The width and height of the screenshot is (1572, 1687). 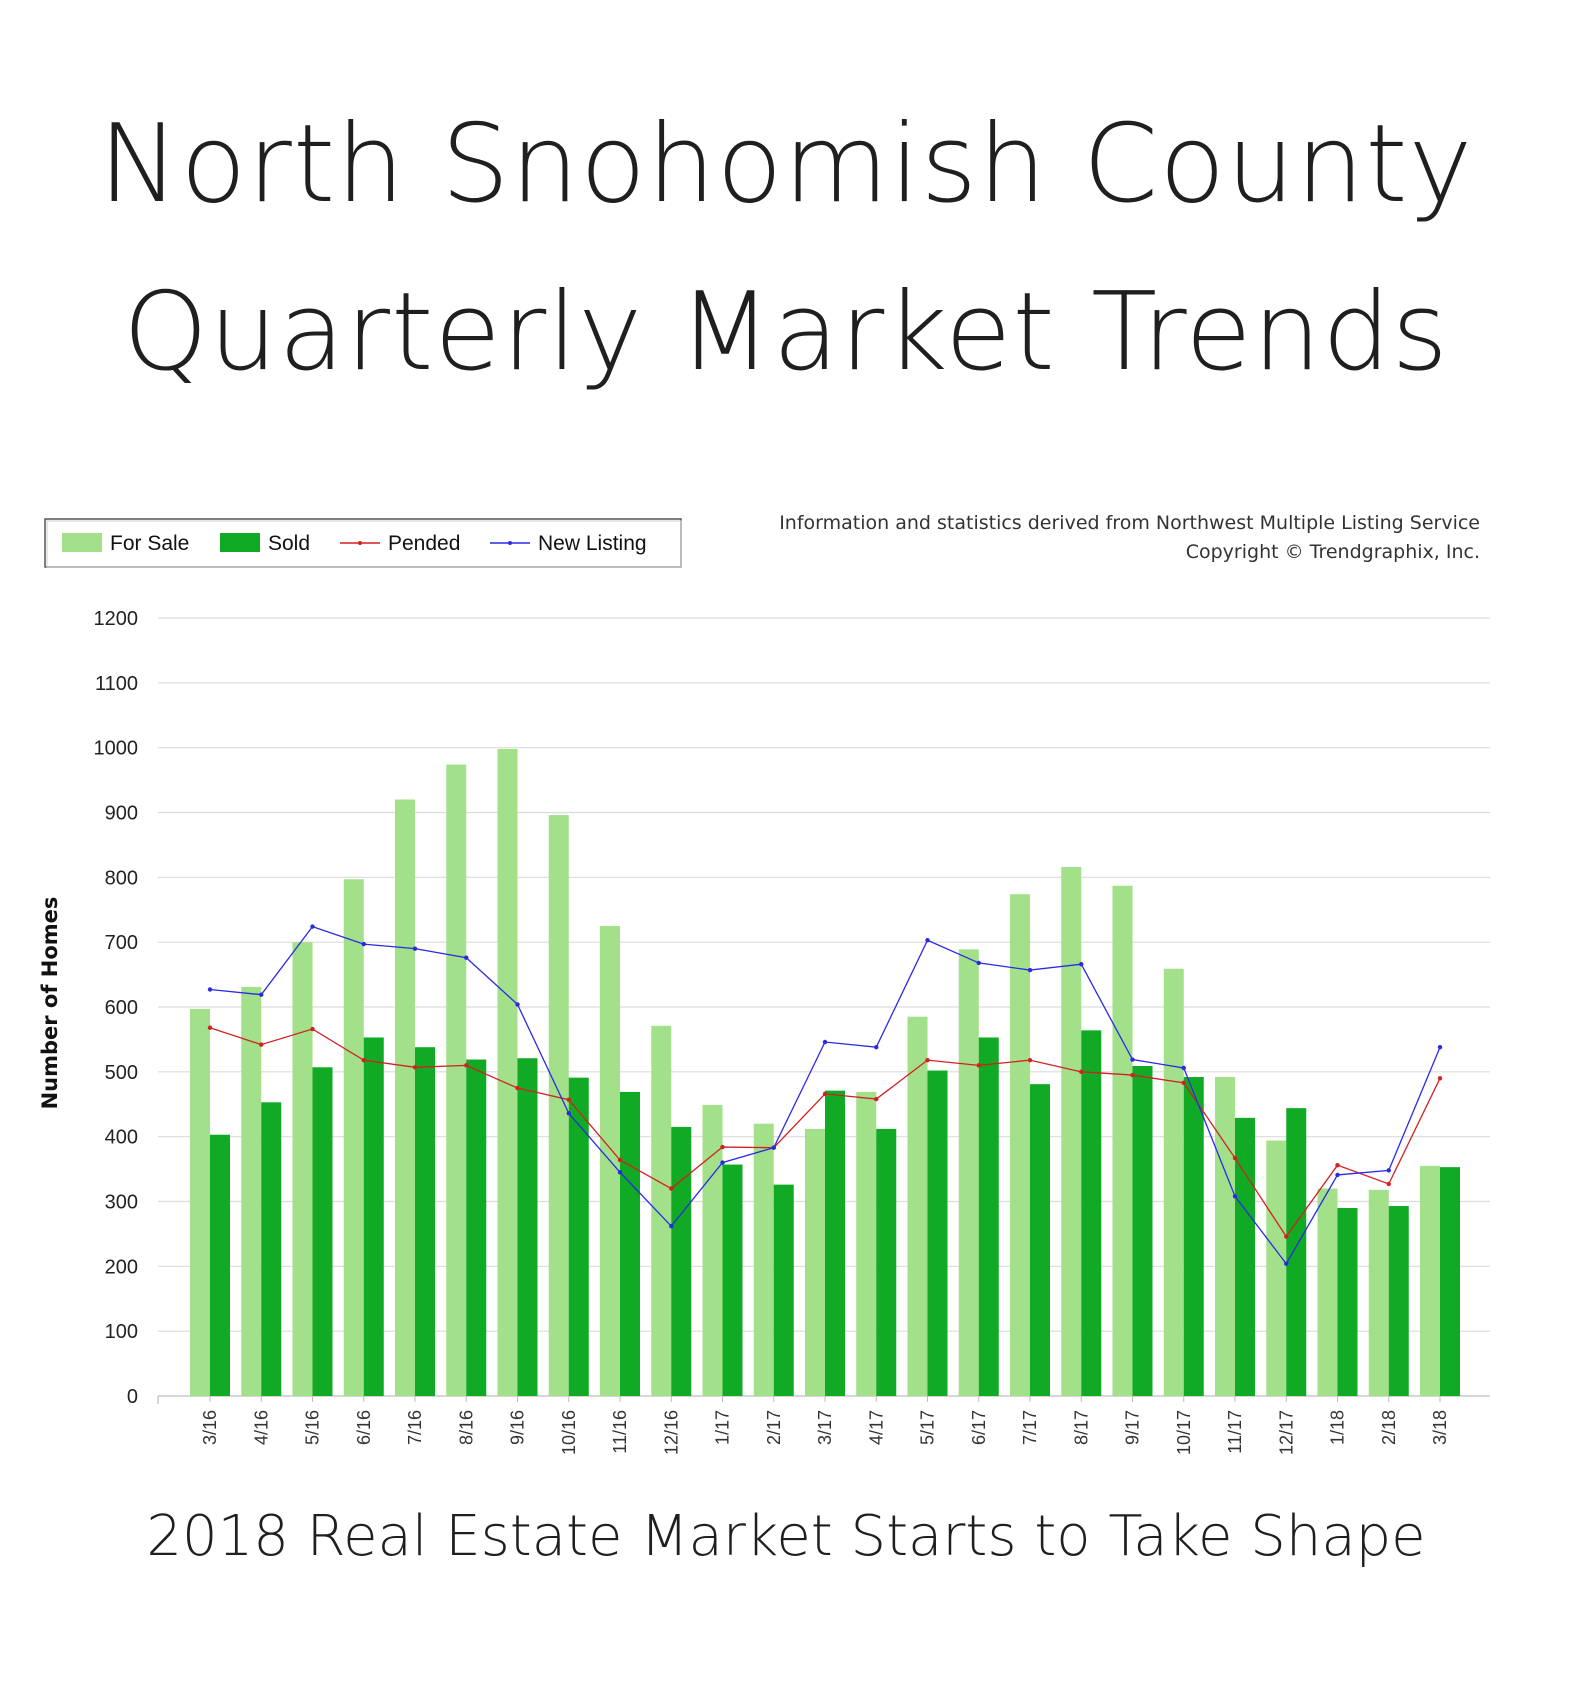 What do you see at coordinates (671, 1432) in the screenshot?
I see `x-tick-label: 12/16` at bounding box center [671, 1432].